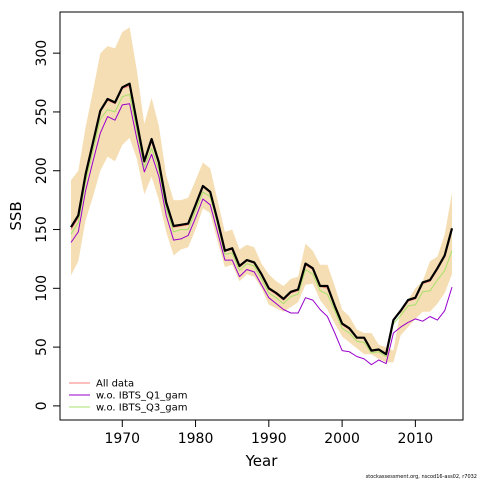  Describe the element at coordinates (262, 461) in the screenshot. I see `x-axis-title: Year` at that location.